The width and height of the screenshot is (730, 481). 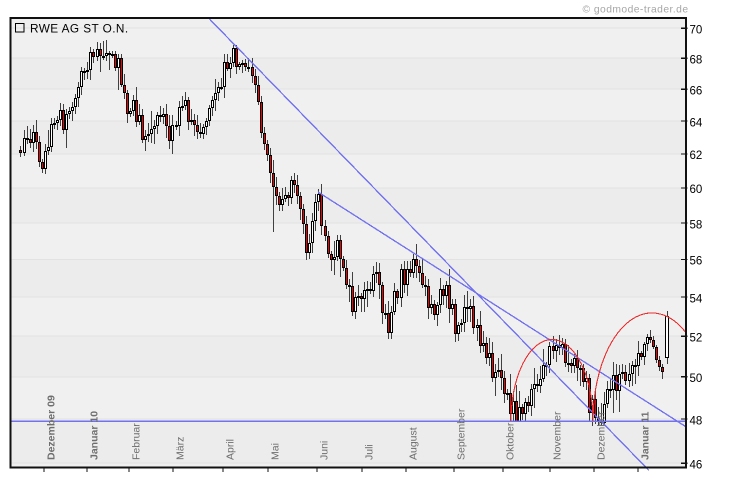 I want to click on svg-text: 52, so click(x=696, y=338).